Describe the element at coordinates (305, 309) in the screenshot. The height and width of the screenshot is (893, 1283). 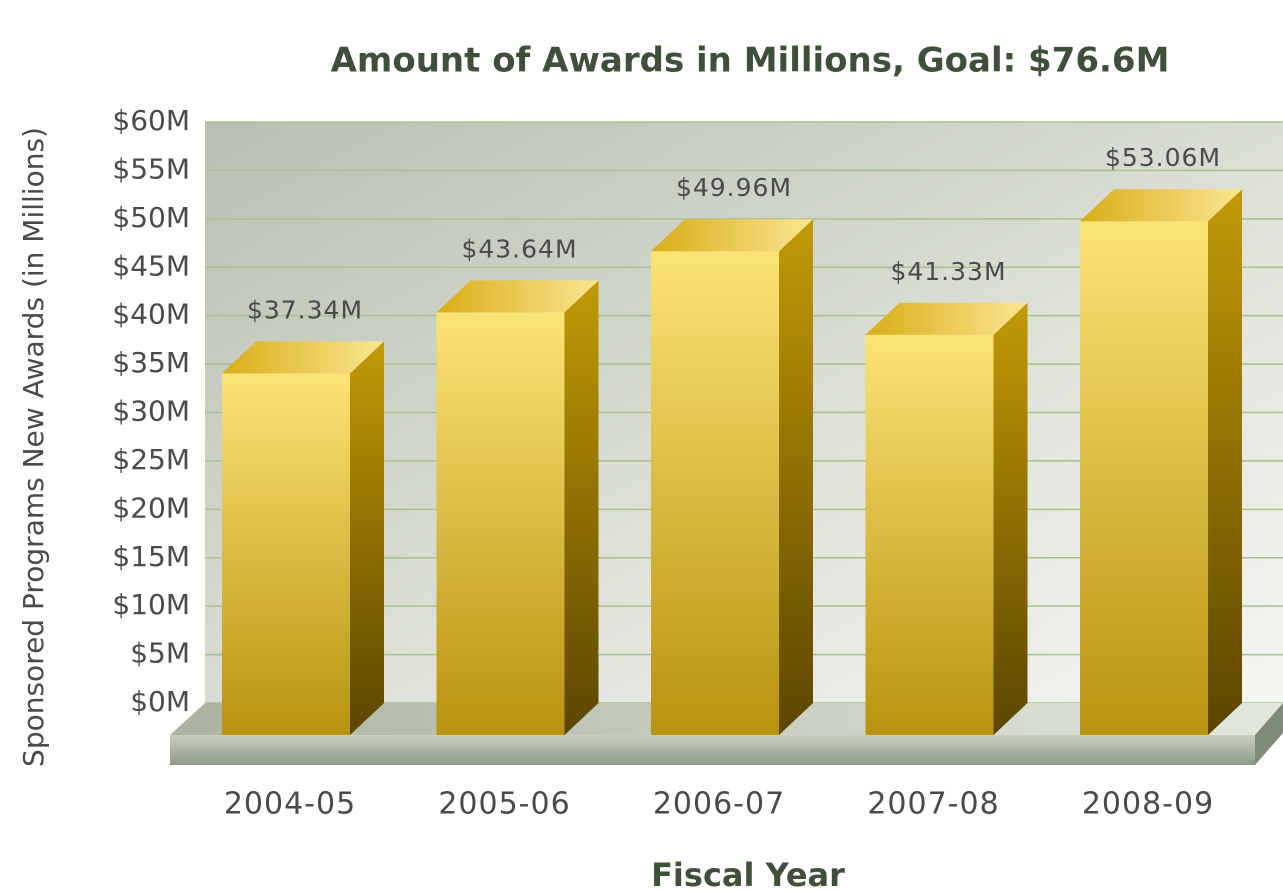
I see `value-label: $37.34M` at that location.